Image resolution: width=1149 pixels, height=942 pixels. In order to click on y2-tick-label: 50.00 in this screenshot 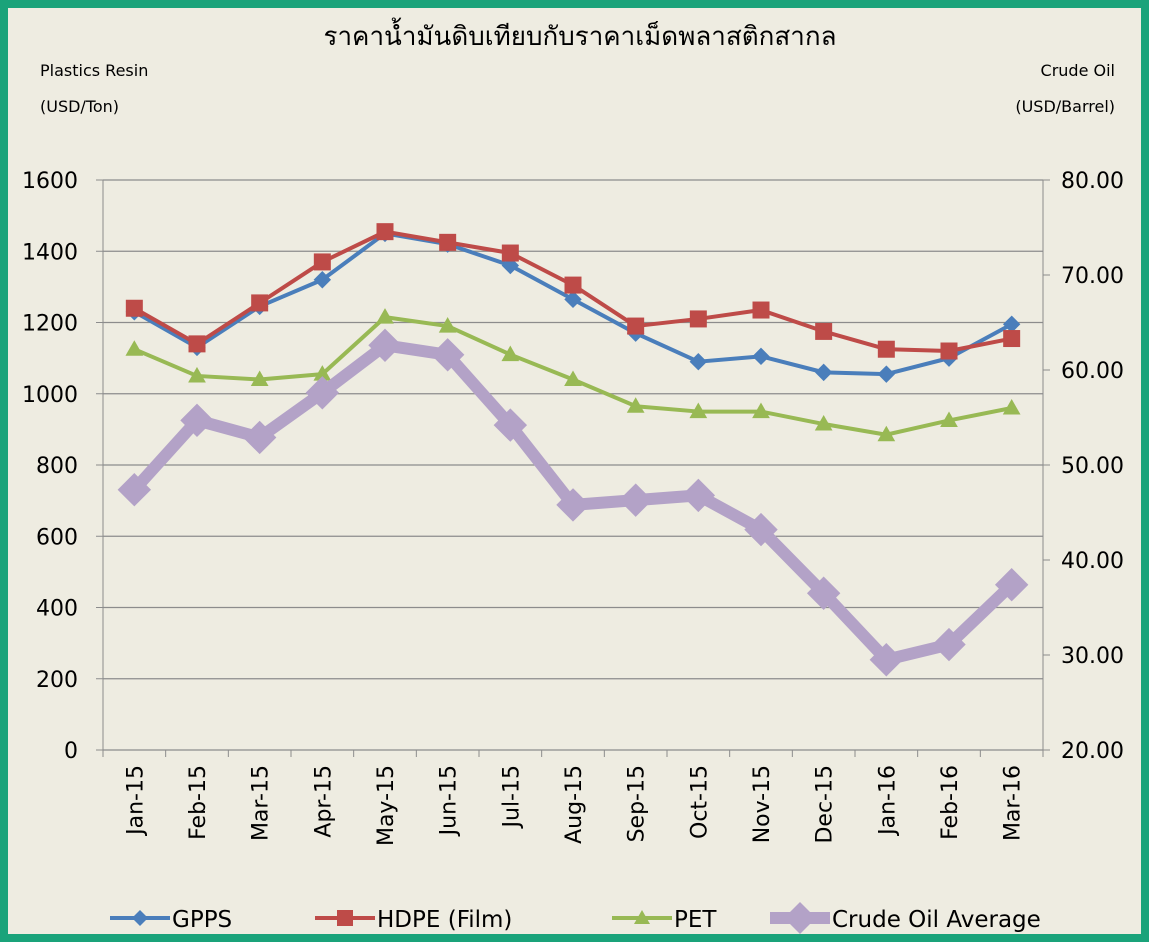, I will do `click(1092, 466)`.